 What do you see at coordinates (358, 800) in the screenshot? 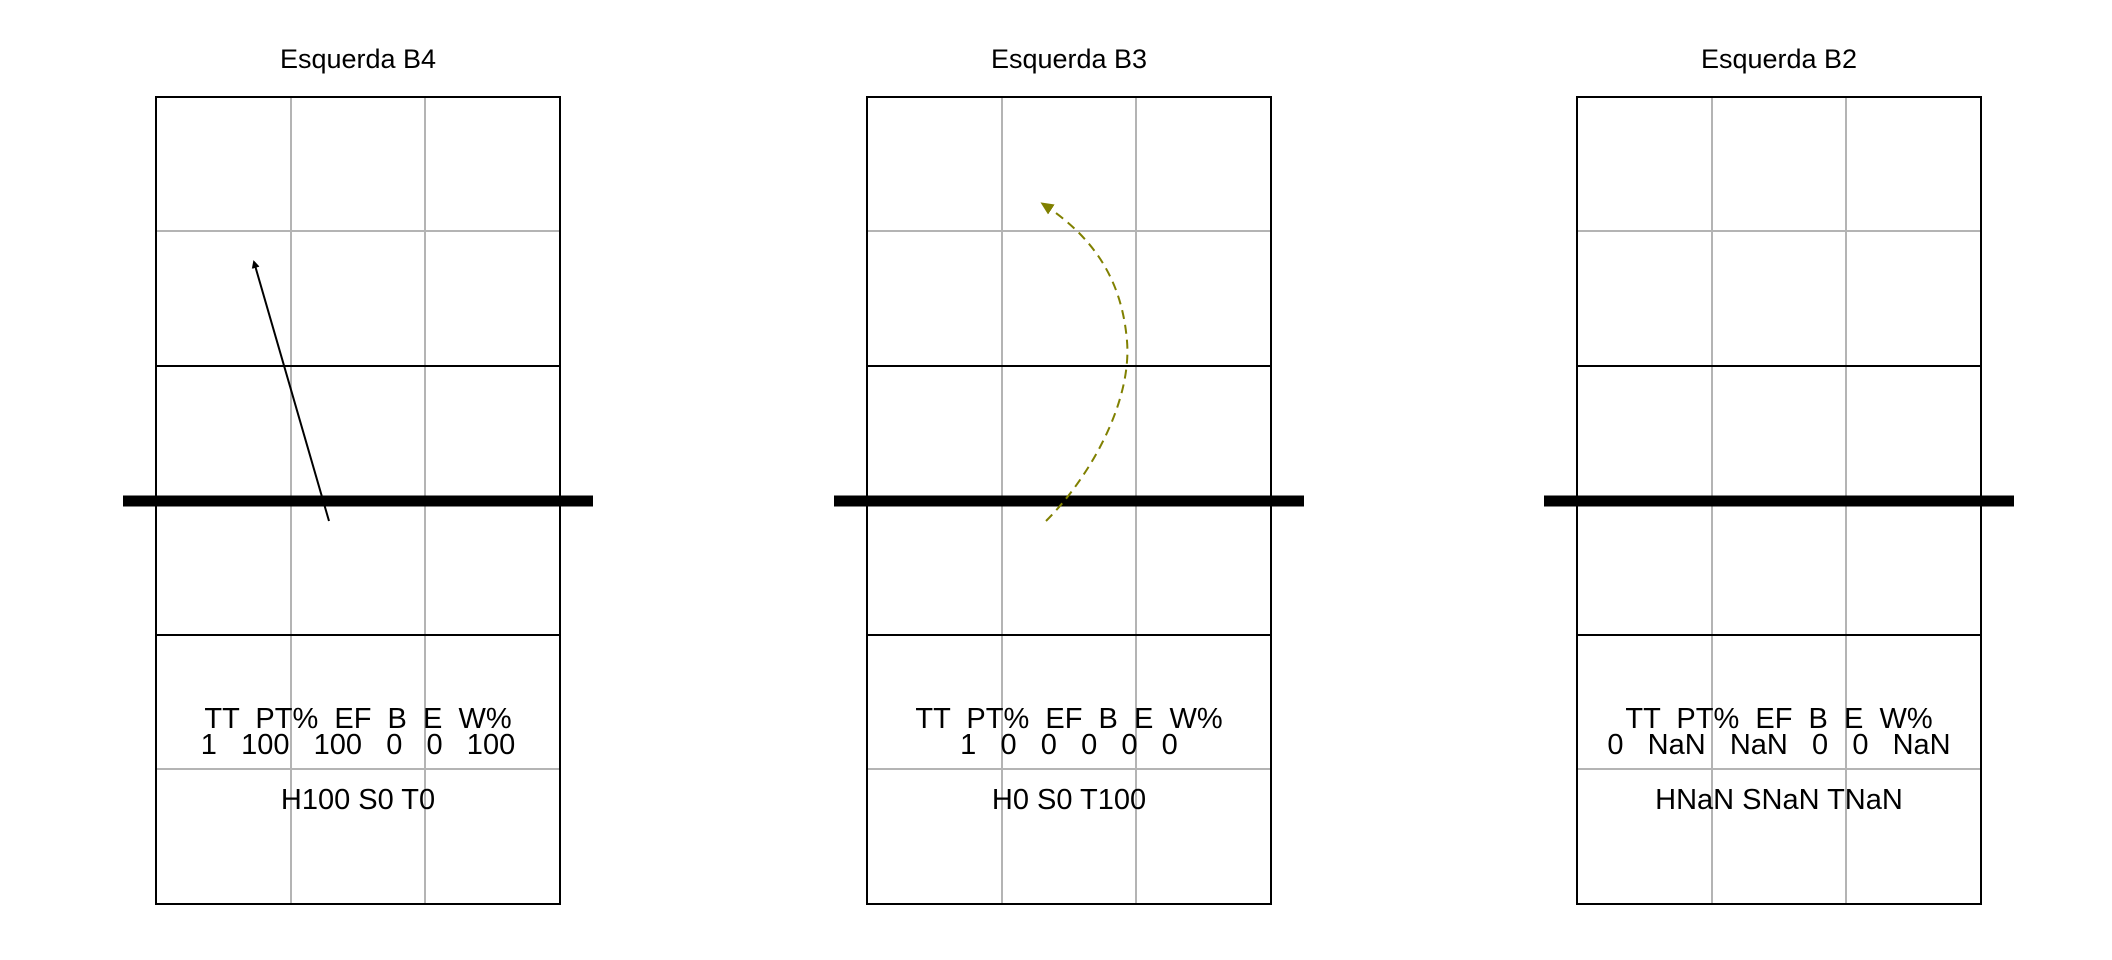
I see `summary-text: H100 S0 T0` at bounding box center [358, 800].